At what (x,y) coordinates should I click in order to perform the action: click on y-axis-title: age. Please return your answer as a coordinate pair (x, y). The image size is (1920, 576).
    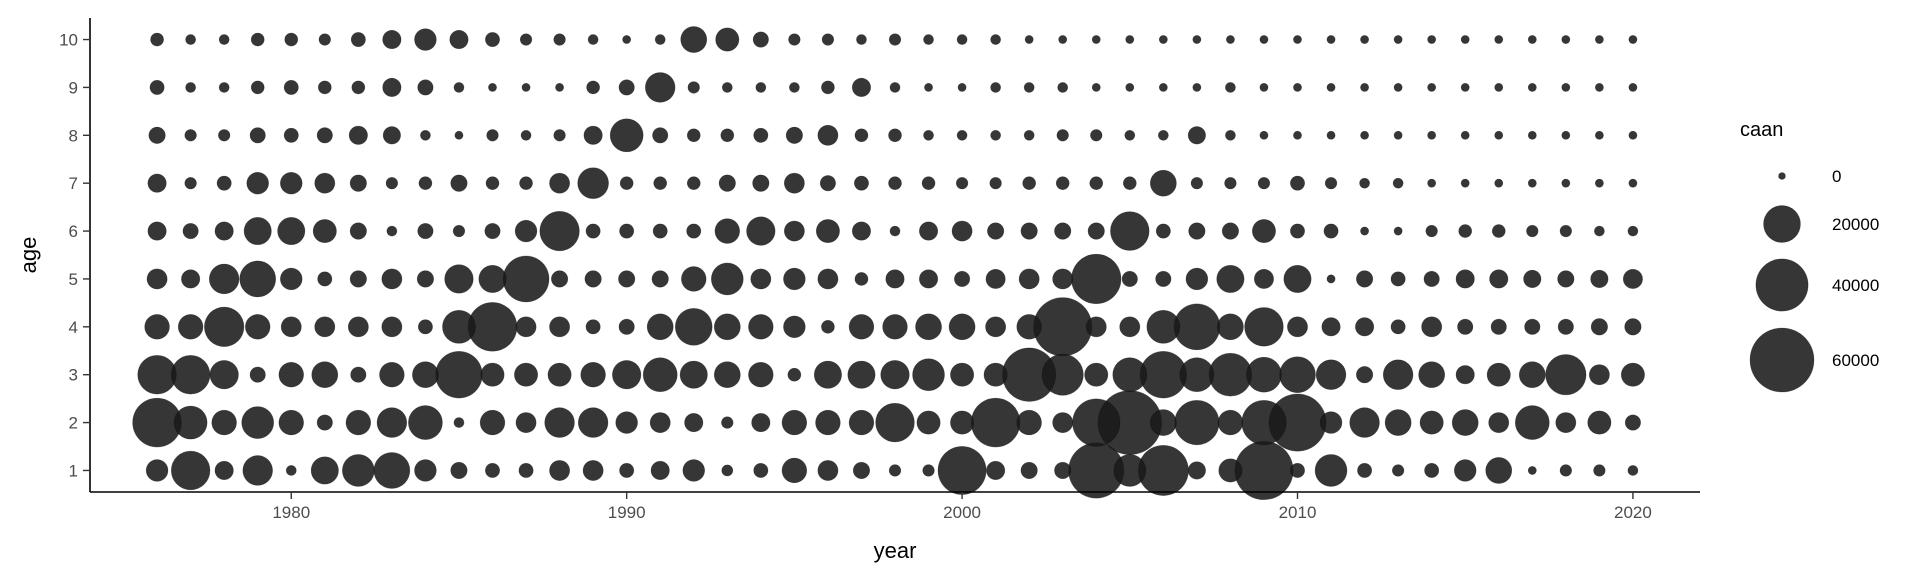
    Looking at the image, I should click on (28, 255).